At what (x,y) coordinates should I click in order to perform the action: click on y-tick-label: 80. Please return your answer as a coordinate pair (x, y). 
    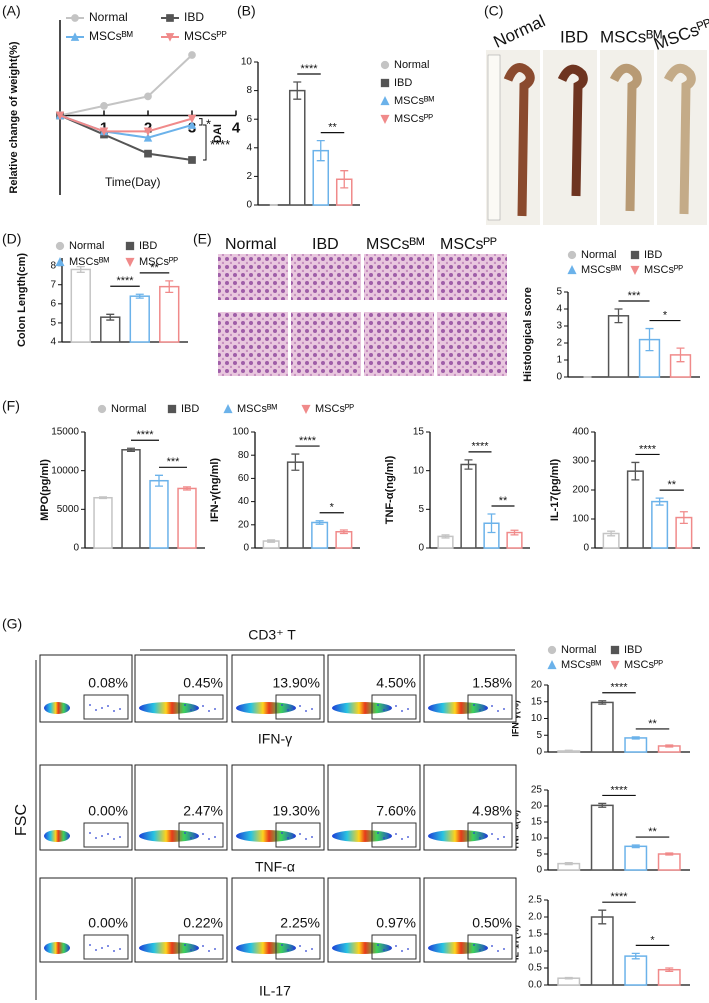
    Looking at the image, I should click on (244, 455).